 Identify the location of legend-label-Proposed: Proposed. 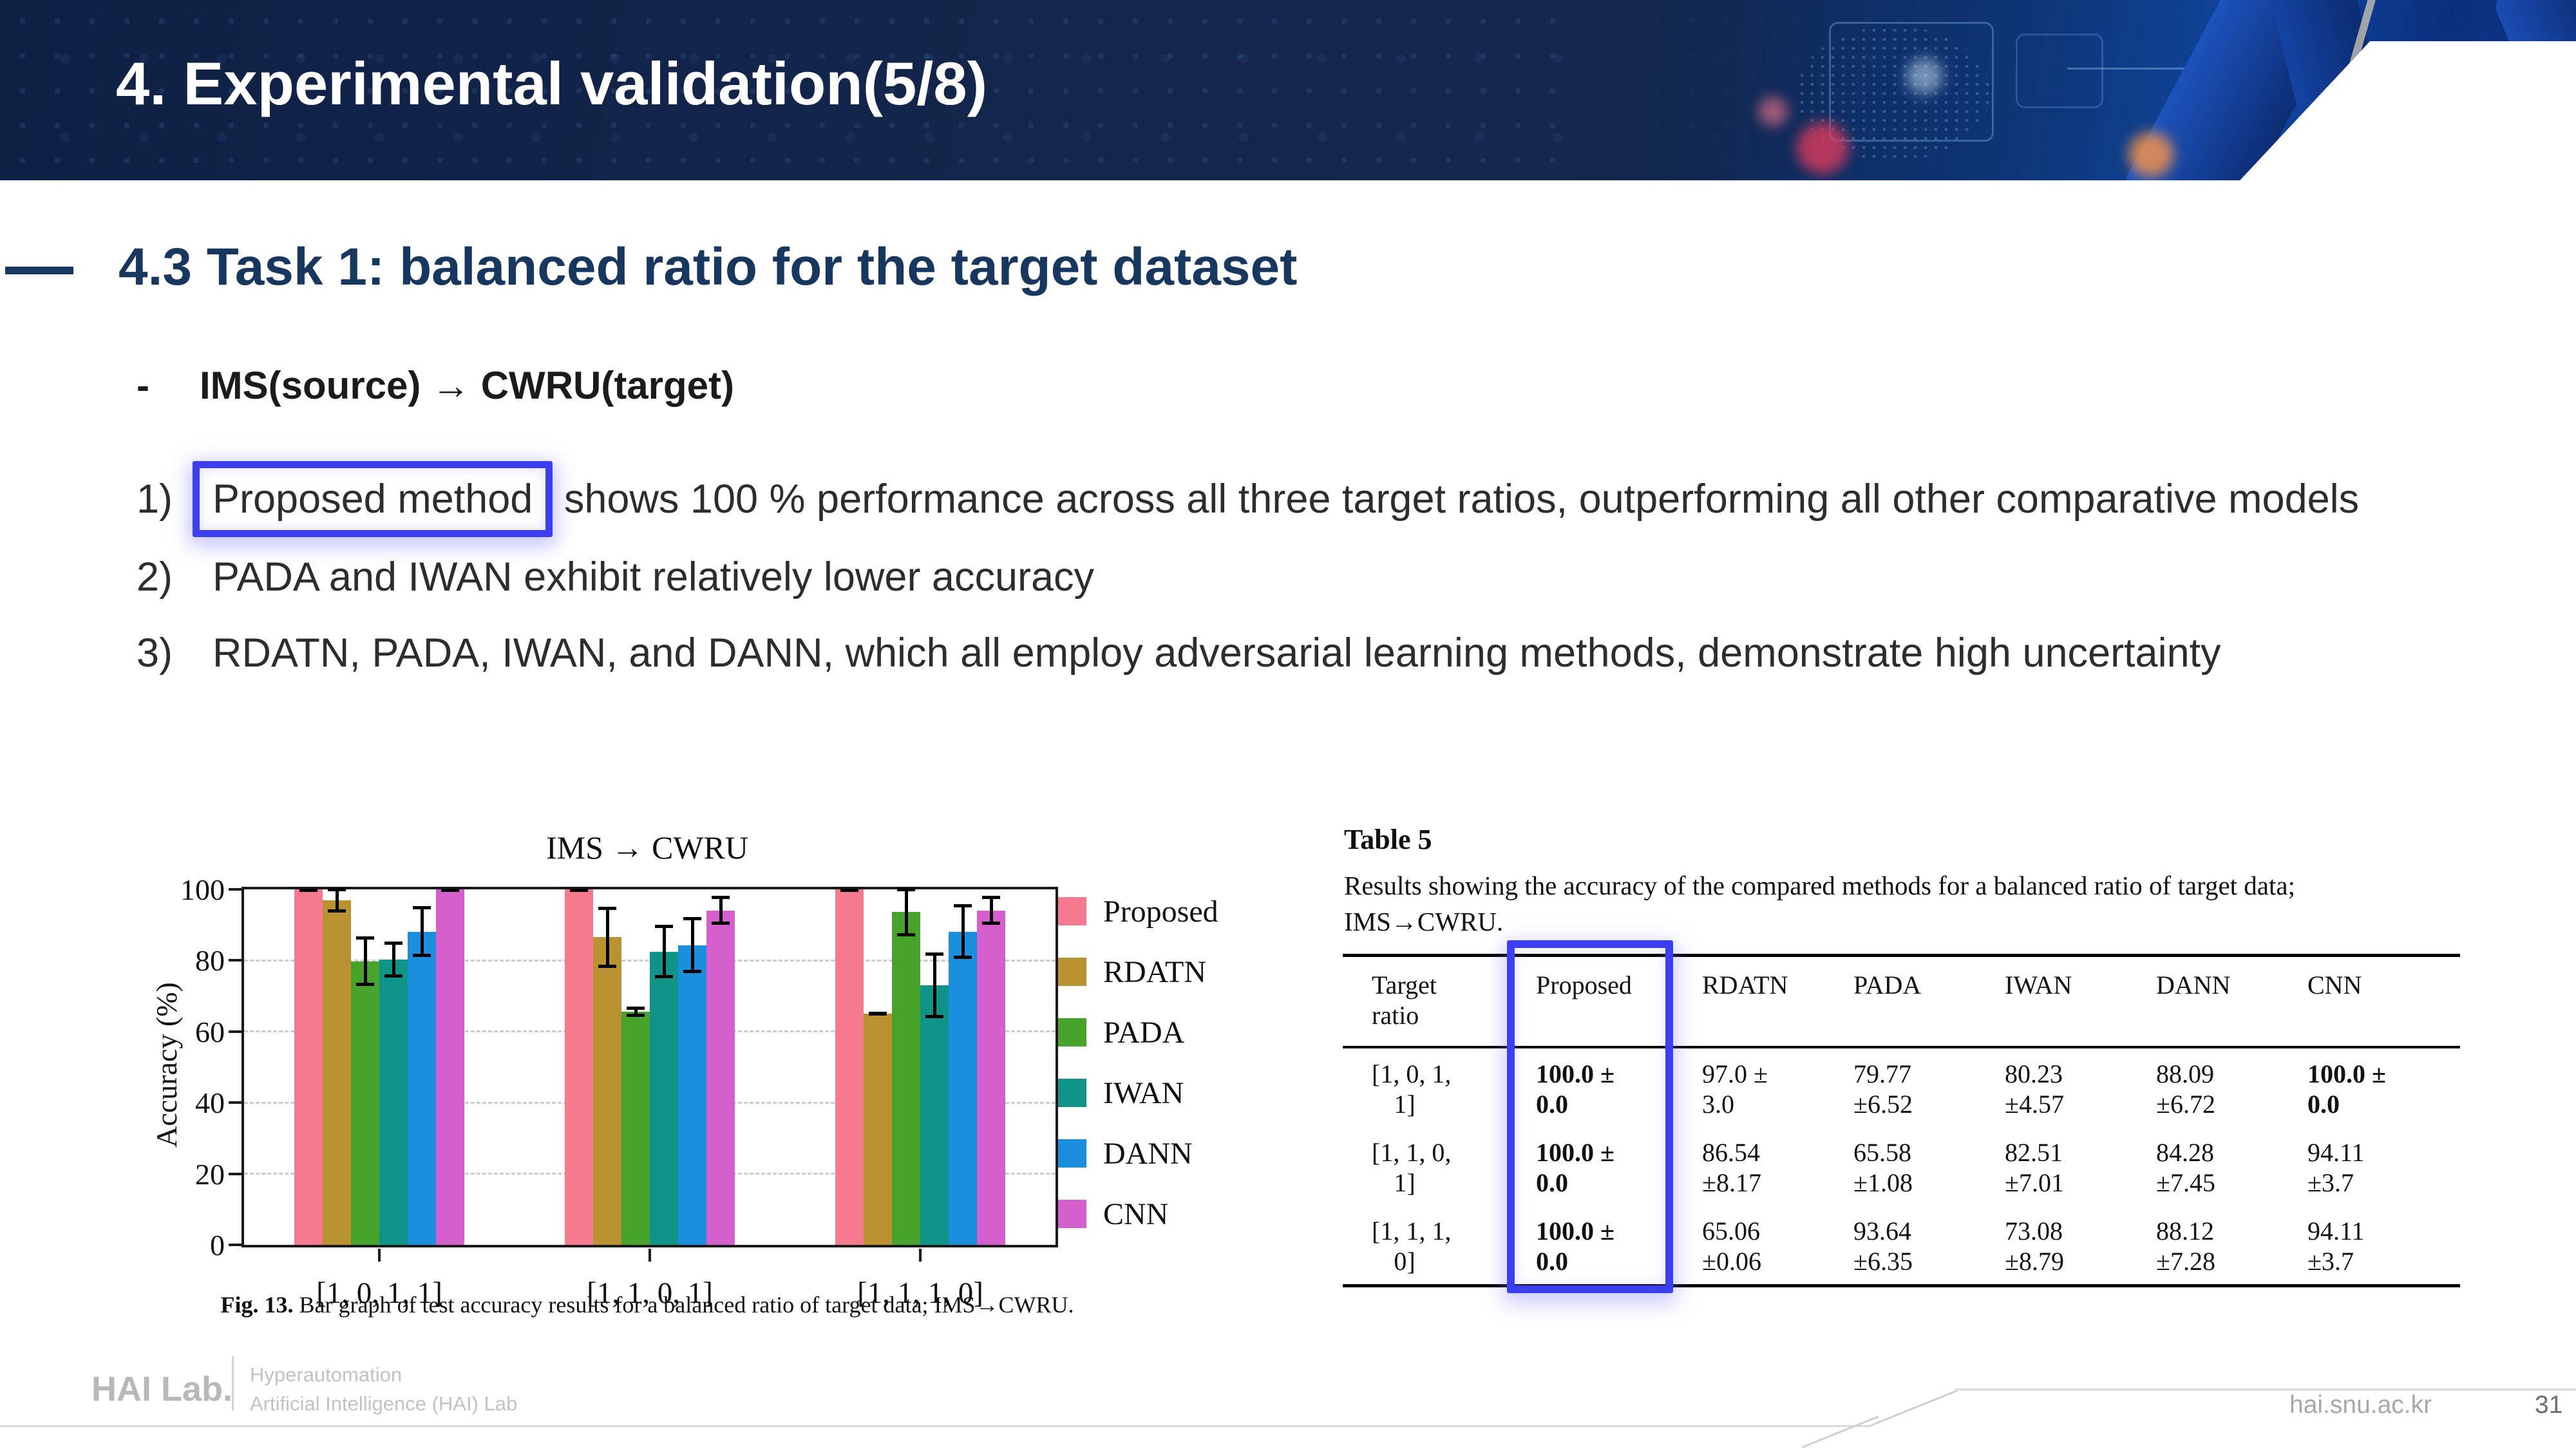
(1160, 911).